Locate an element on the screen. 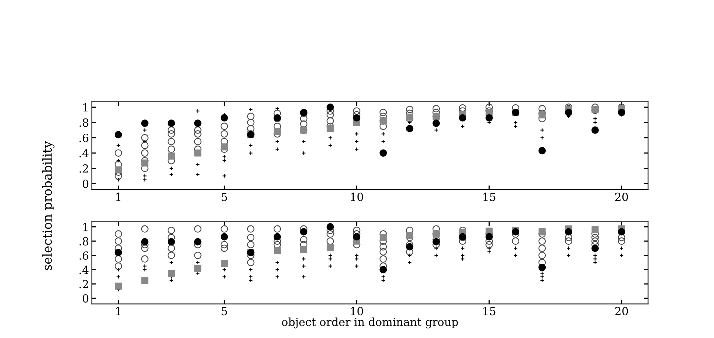 Image resolution: width=714 pixels, height=338 pixels. x-axis-title: object order in dominant group is located at coordinates (370, 323).